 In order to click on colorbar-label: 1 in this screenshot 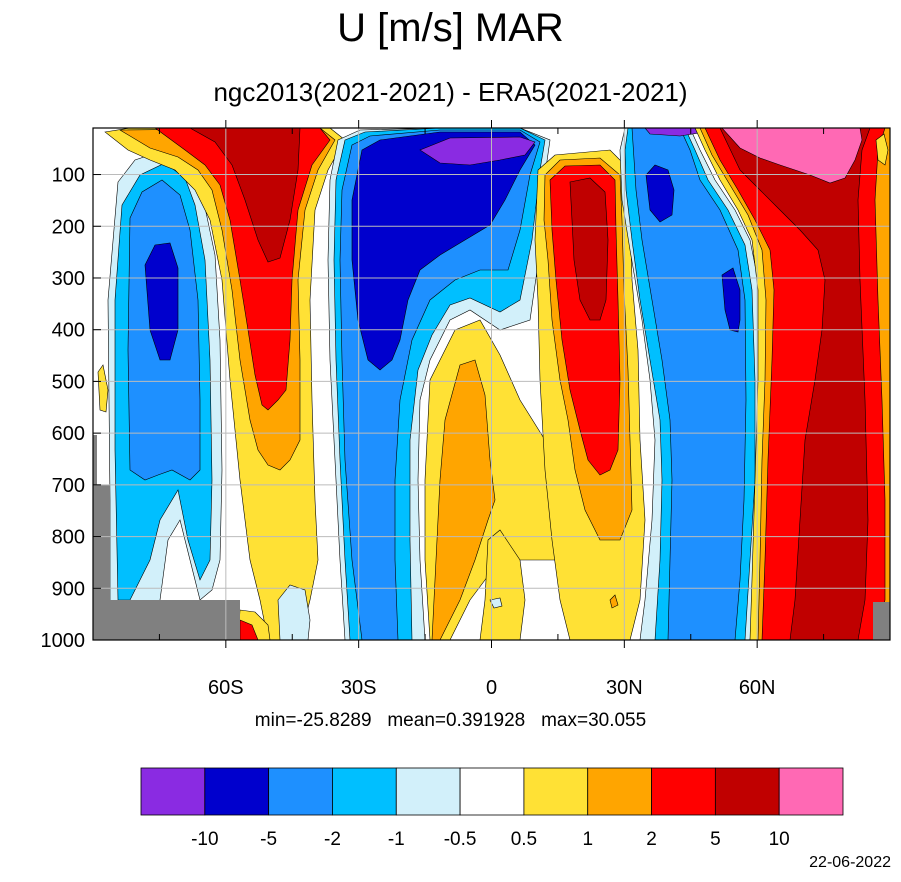, I will do `click(587, 839)`.